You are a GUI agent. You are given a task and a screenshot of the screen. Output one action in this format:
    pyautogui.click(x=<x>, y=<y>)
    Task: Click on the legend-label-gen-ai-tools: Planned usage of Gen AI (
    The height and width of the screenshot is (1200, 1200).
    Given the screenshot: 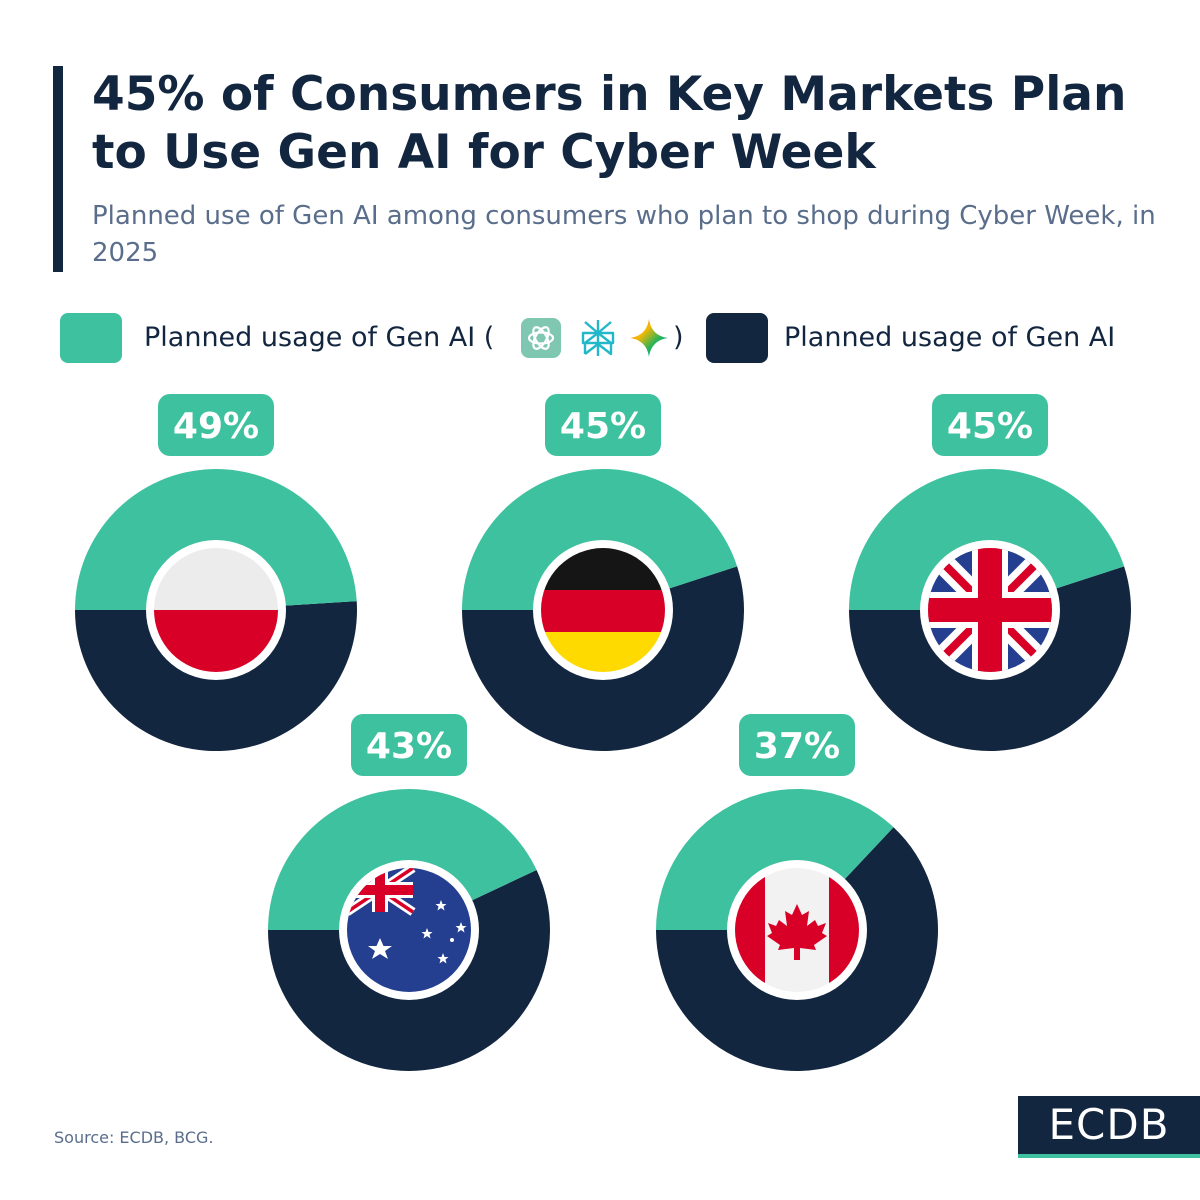 What is the action you would take?
    pyautogui.click(x=319, y=337)
    